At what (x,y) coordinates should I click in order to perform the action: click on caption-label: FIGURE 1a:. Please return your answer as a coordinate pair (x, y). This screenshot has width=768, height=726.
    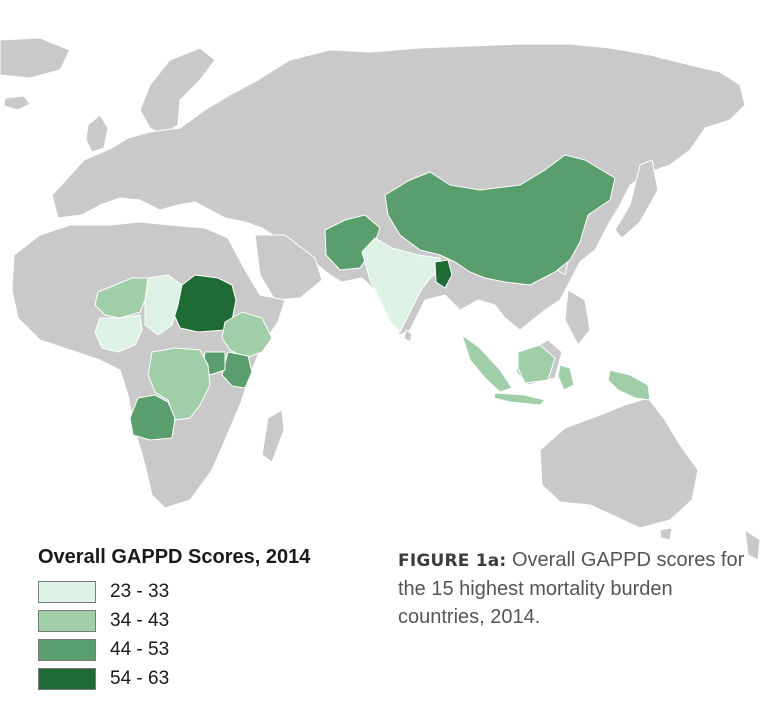
    Looking at the image, I should click on (452, 561).